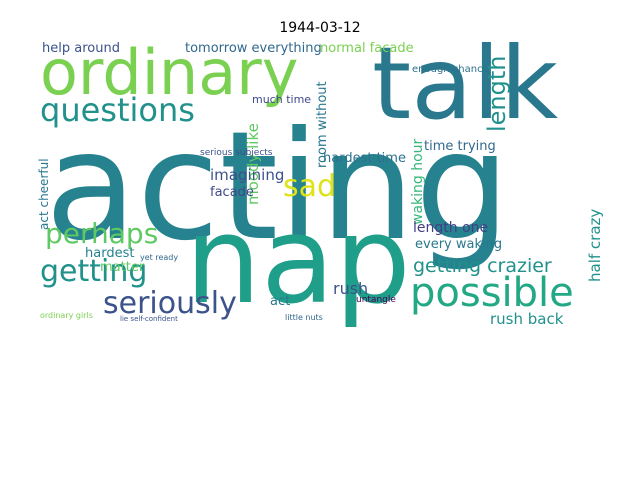 The width and height of the screenshot is (640, 480). I want to click on word: possible, so click(492, 293).